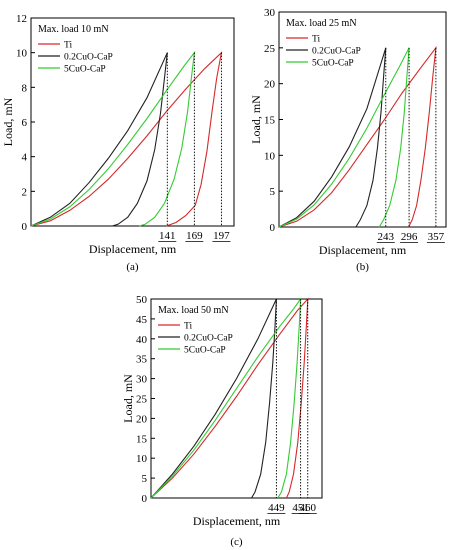  I want to click on y-tick-label: 2, so click(25, 192).